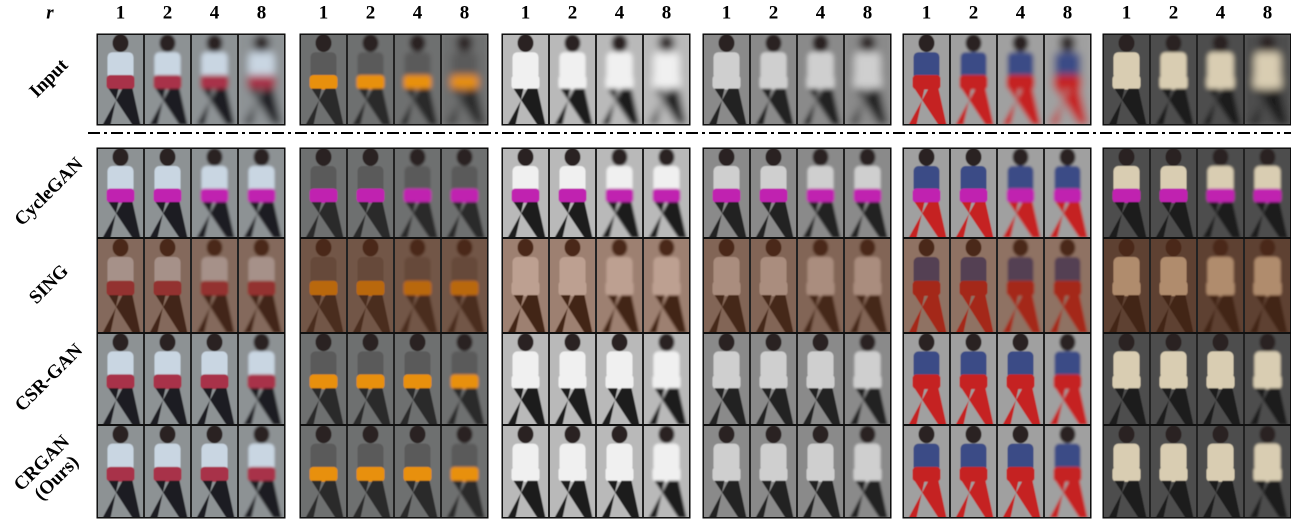  I want to click on scale-label: 1, so click(526, 12).